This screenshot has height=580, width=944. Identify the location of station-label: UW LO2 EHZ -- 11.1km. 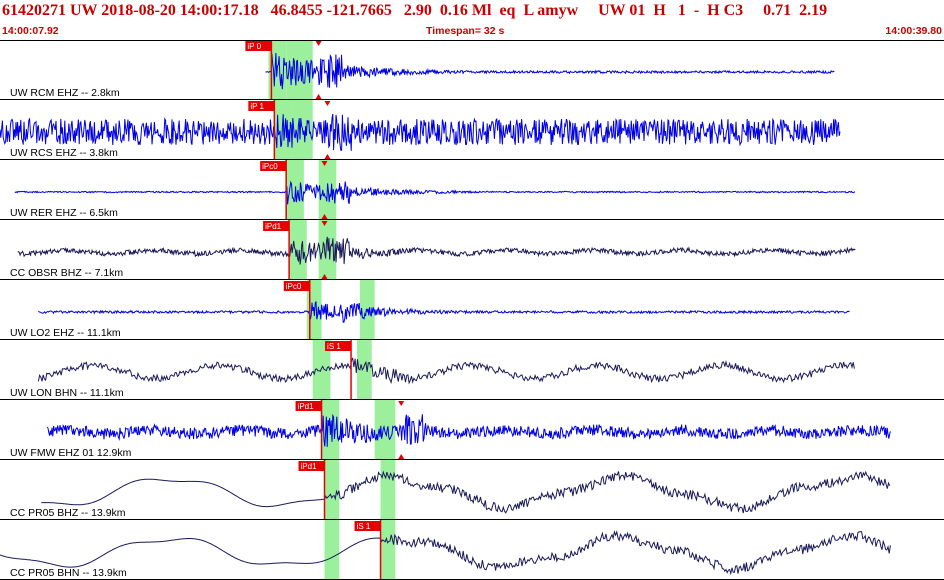
(65, 333).